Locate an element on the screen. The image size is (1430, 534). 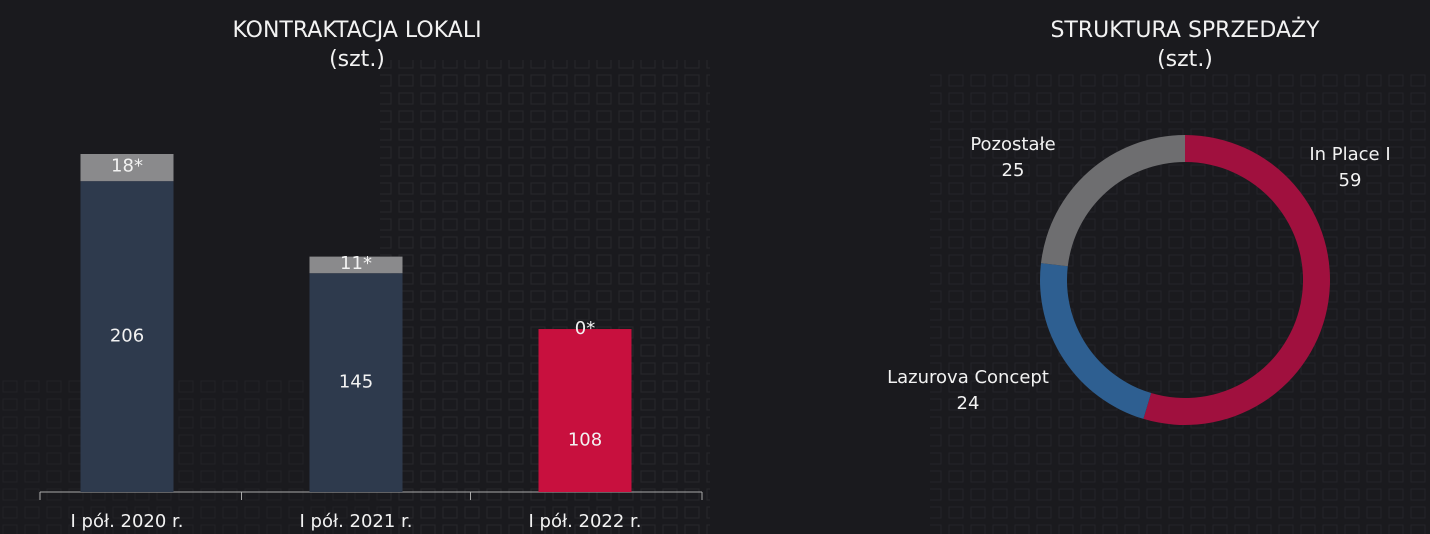
value-label: 206 is located at coordinates (127, 336).